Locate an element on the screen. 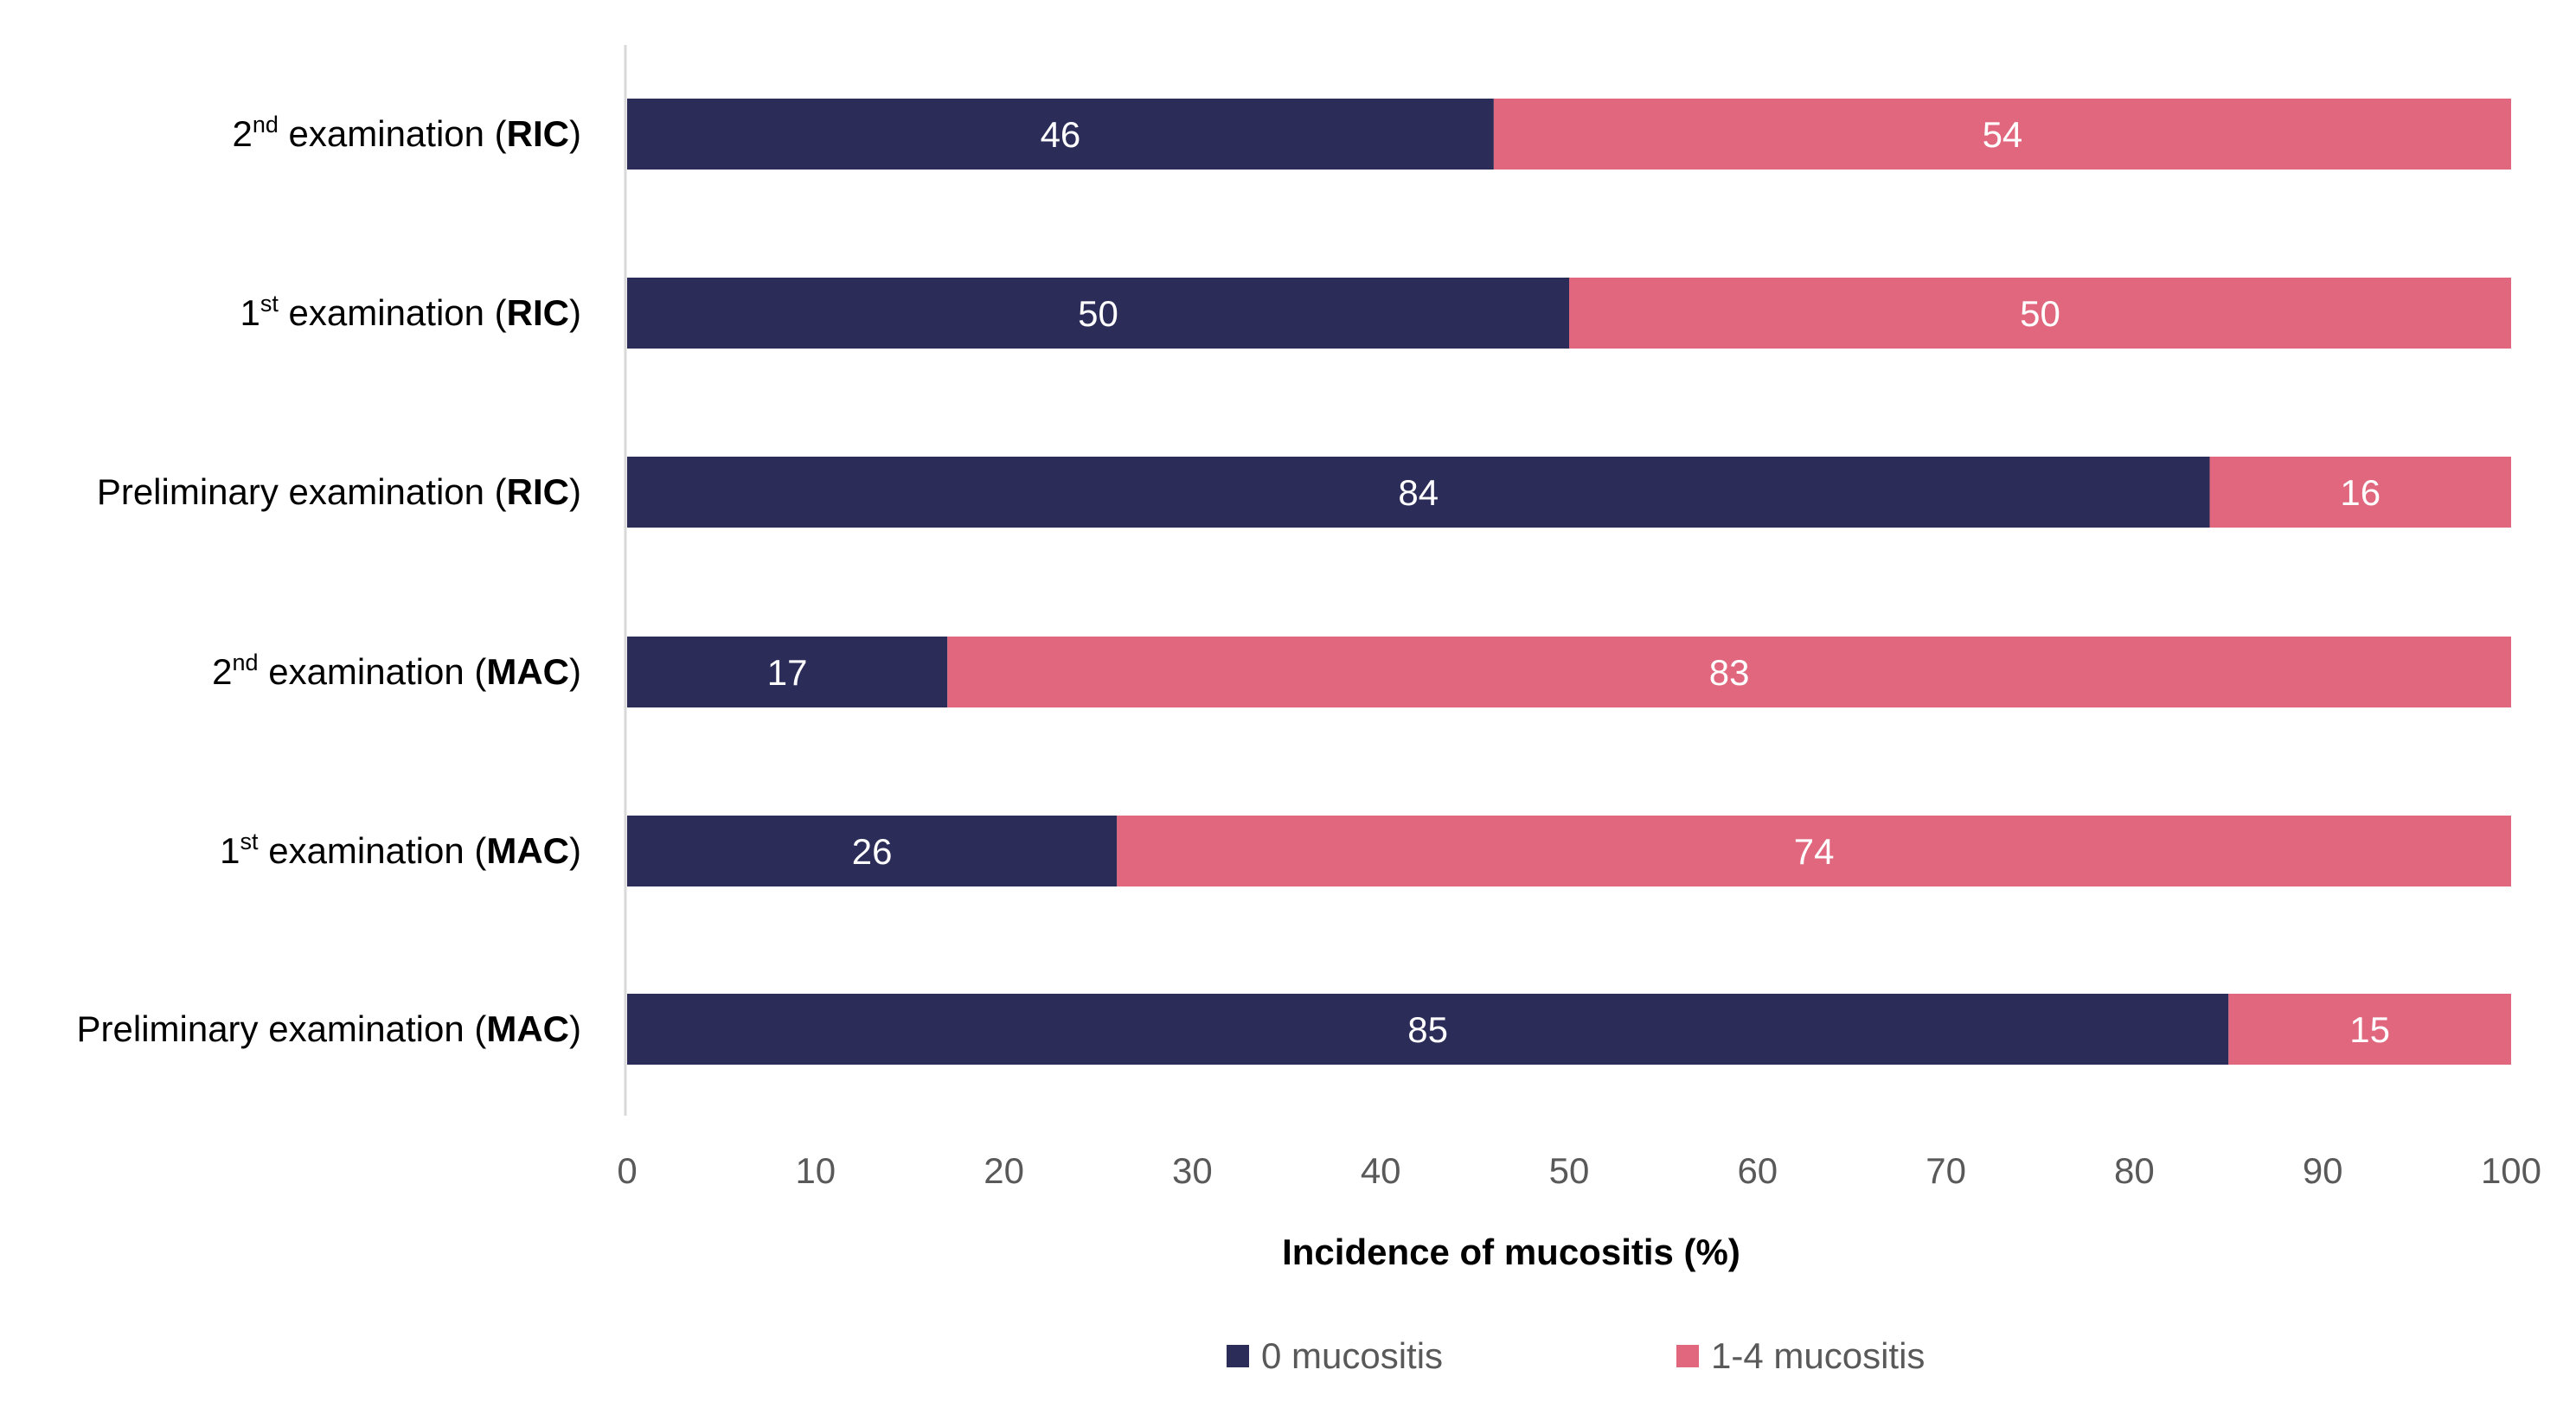 This screenshot has height=1408, width=2576. legend-label: 0 mucositis is located at coordinates (1352, 1355).